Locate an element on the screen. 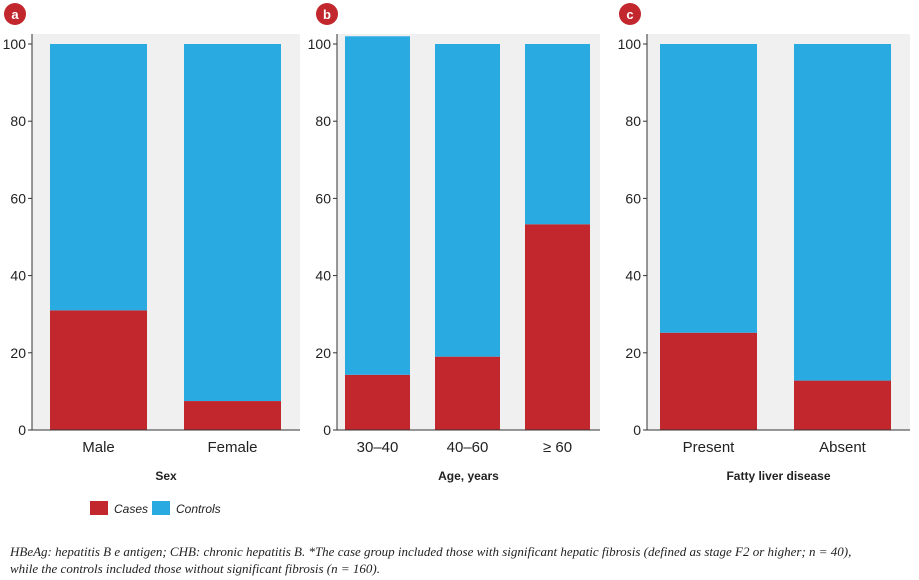 The image size is (919, 580). category-label: 40–60 is located at coordinates (468, 447).